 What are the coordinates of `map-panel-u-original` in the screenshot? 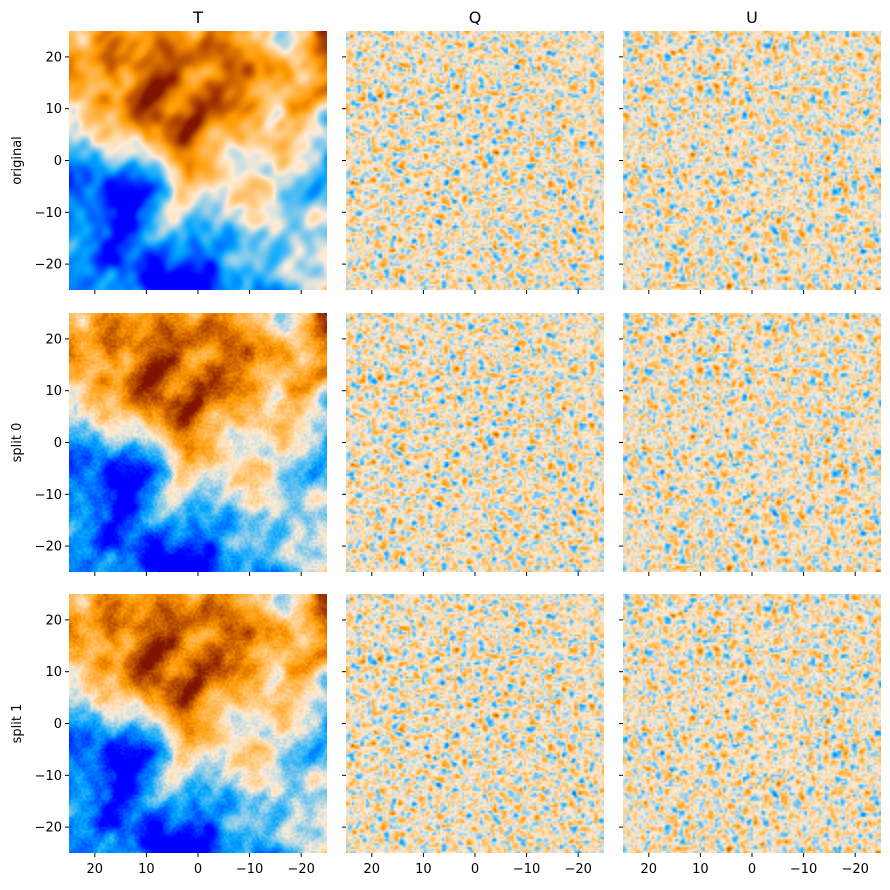 It's located at (752, 160).